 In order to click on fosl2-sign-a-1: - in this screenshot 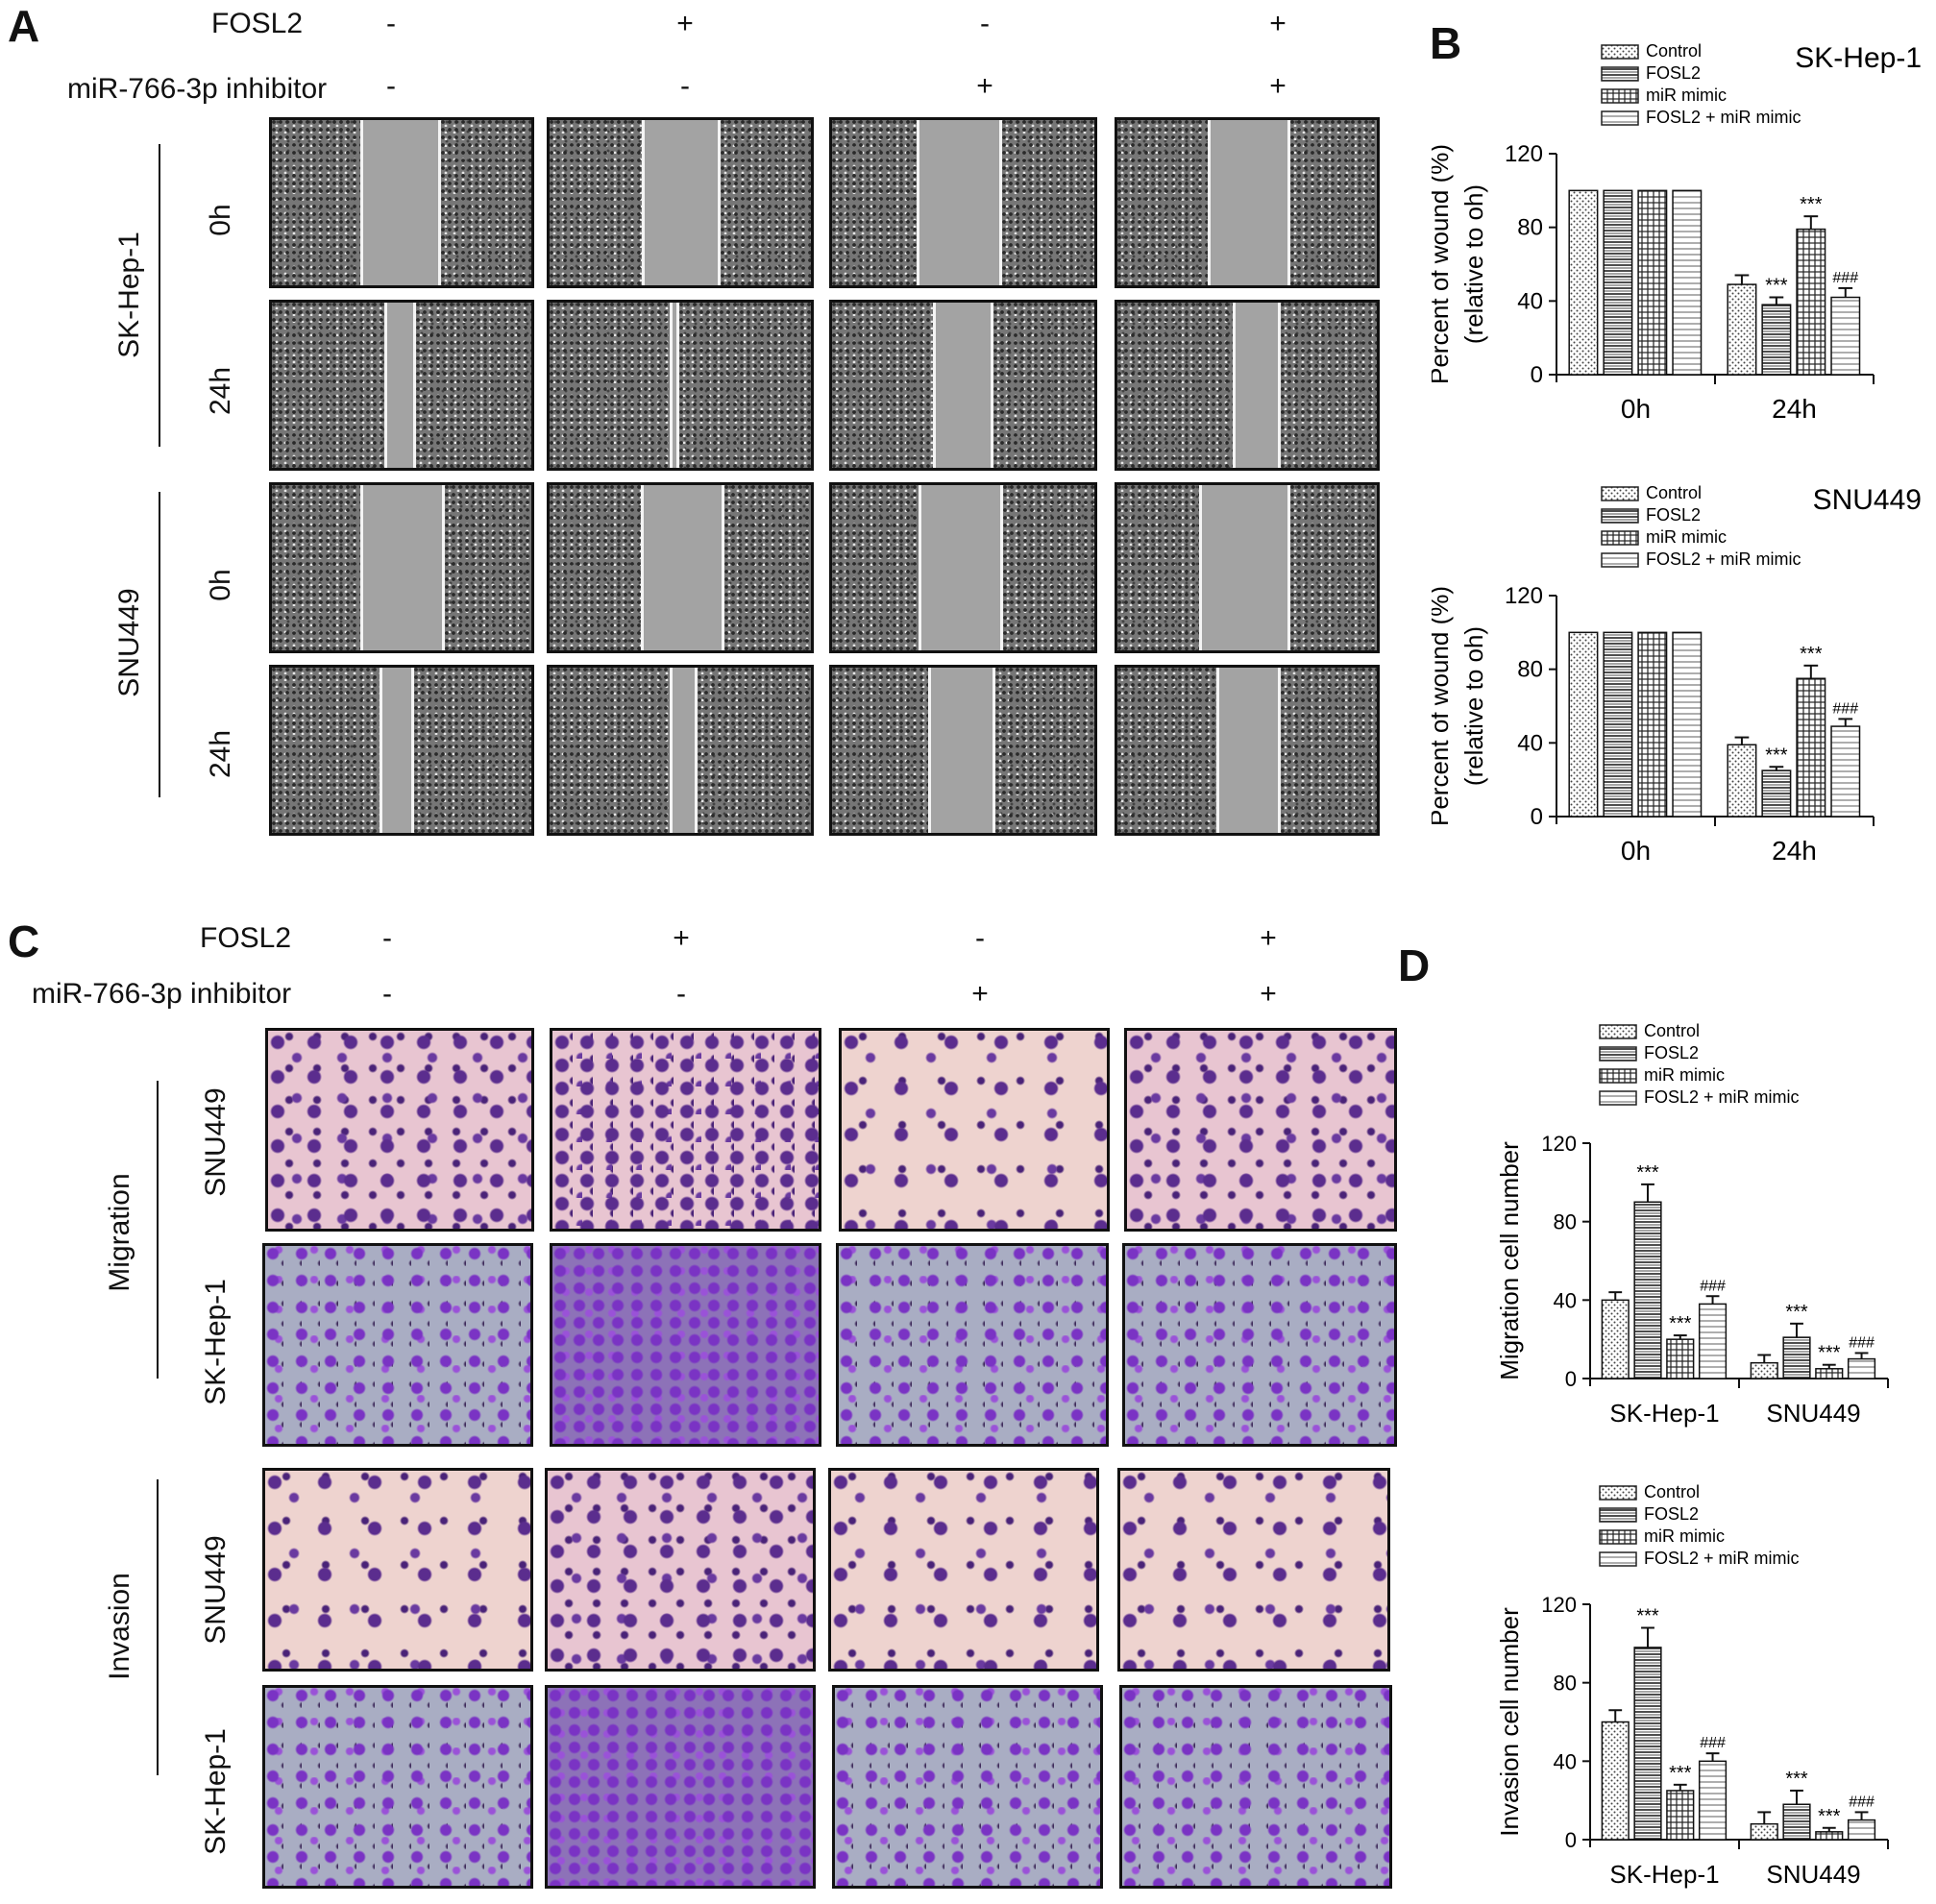, I will do `click(391, 24)`.